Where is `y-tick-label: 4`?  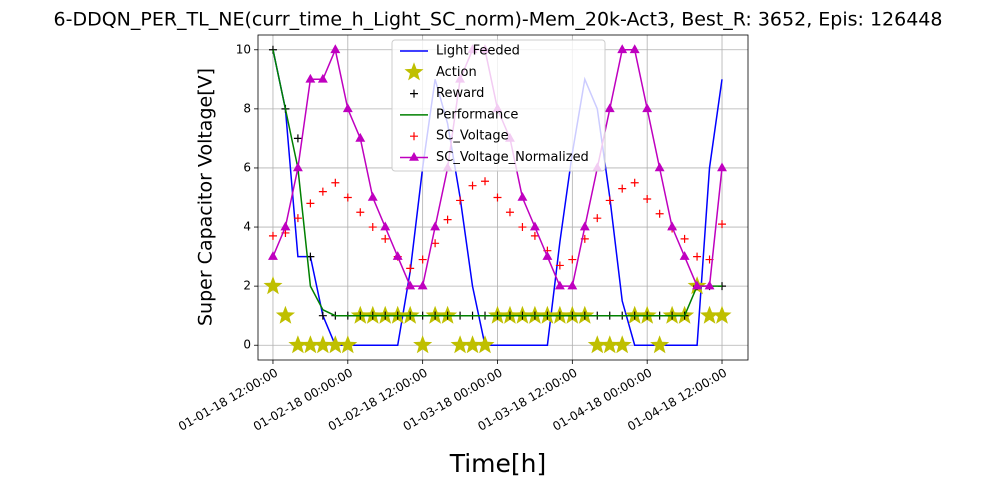 y-tick-label: 4 is located at coordinates (247, 227).